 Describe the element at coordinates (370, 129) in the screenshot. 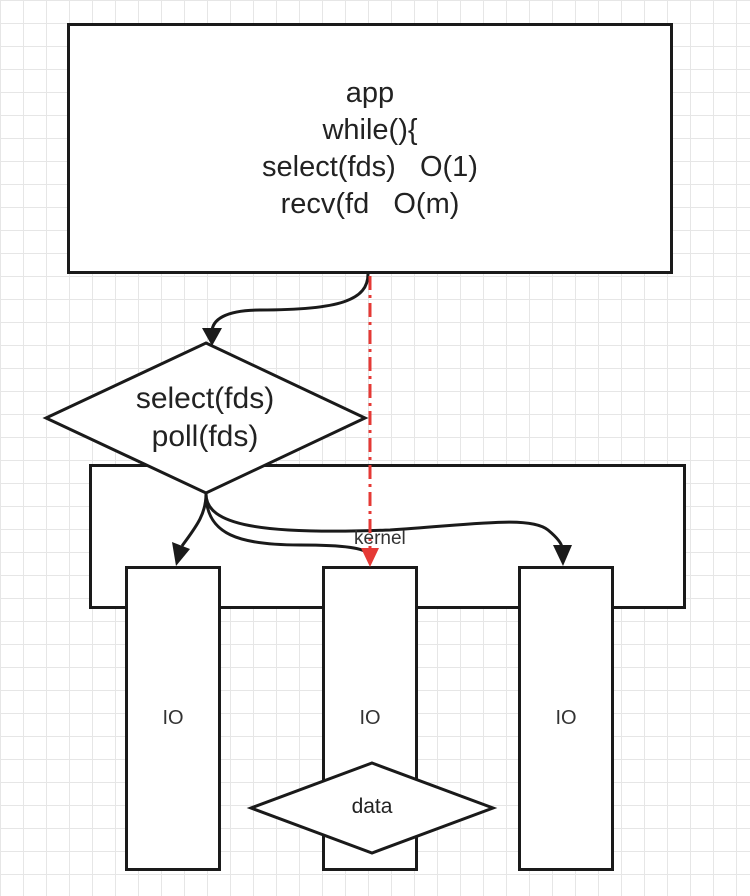

I see `app-line-2: while(){` at that location.